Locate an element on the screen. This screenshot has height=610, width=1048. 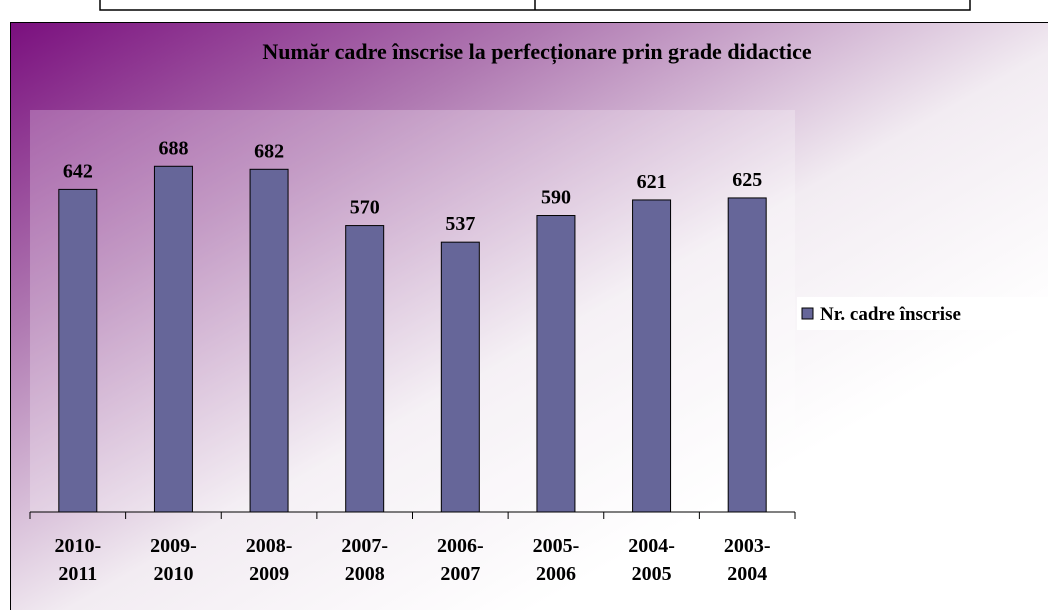
data-label: 682 is located at coordinates (269, 151).